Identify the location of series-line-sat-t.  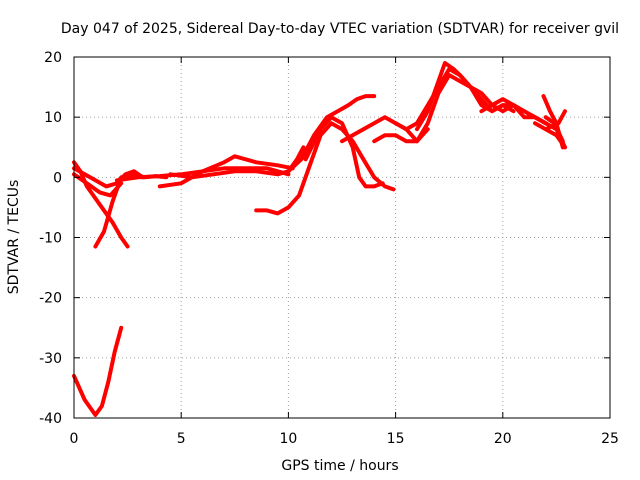
(554, 129).